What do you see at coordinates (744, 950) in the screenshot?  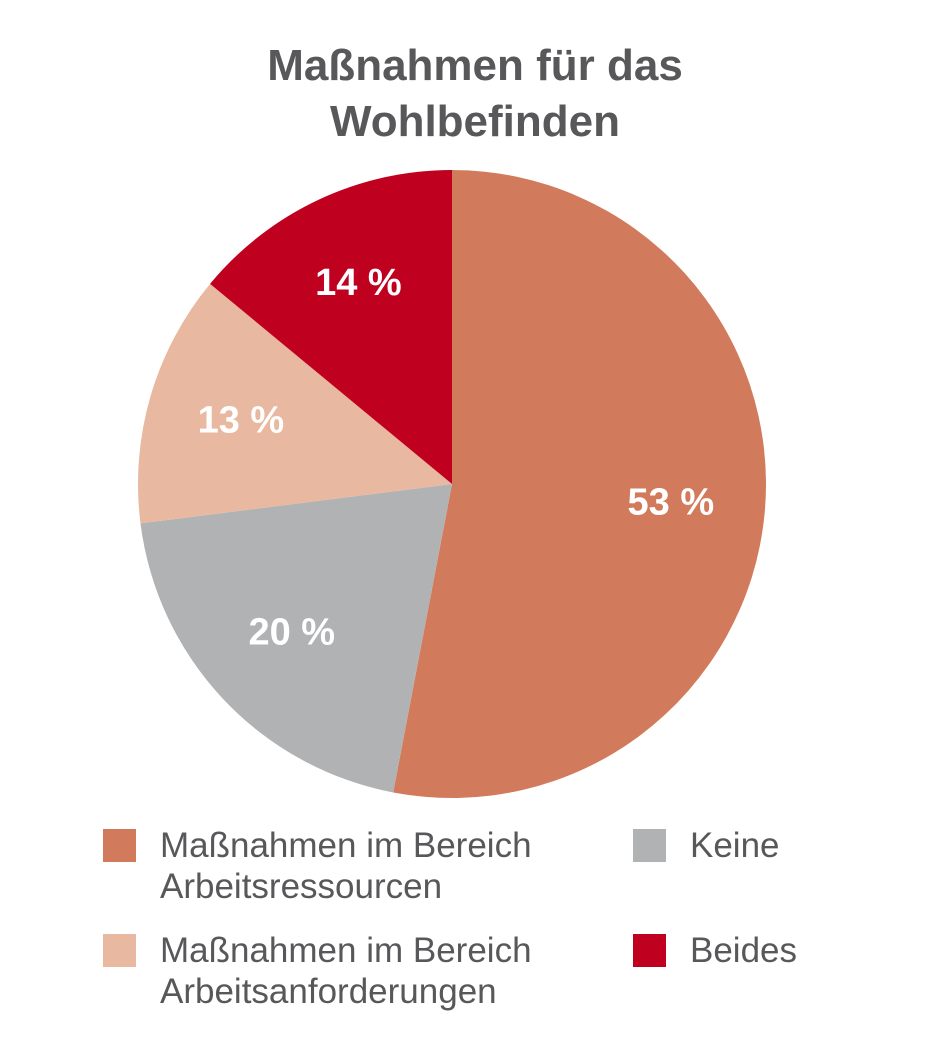 I see `legend-label: Beides` at bounding box center [744, 950].